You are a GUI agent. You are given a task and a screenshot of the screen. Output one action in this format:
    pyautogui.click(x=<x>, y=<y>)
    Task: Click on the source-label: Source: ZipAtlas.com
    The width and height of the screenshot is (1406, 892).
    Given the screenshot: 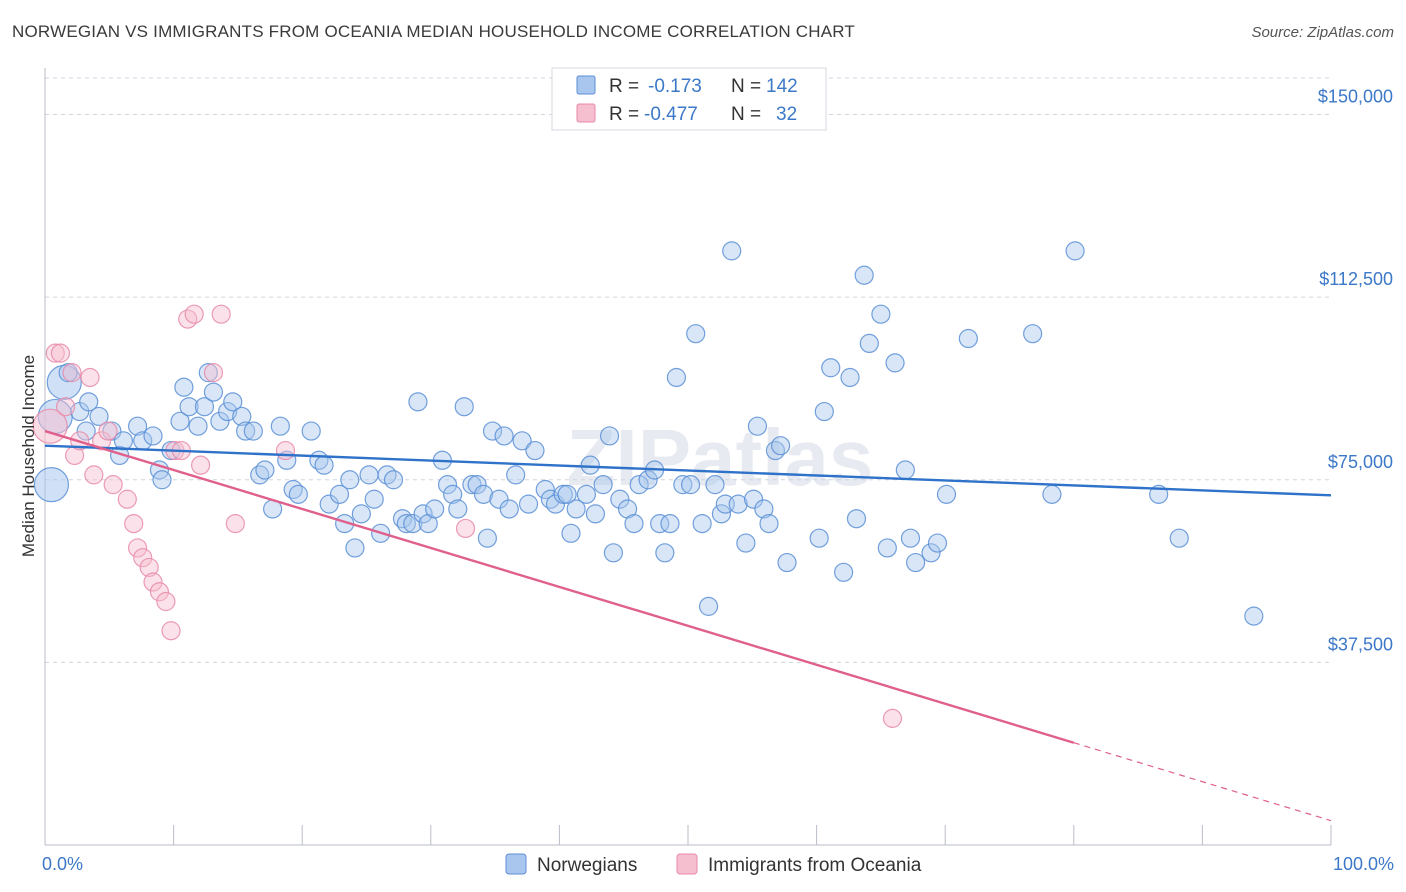 What is the action you would take?
    pyautogui.click(x=1322, y=32)
    